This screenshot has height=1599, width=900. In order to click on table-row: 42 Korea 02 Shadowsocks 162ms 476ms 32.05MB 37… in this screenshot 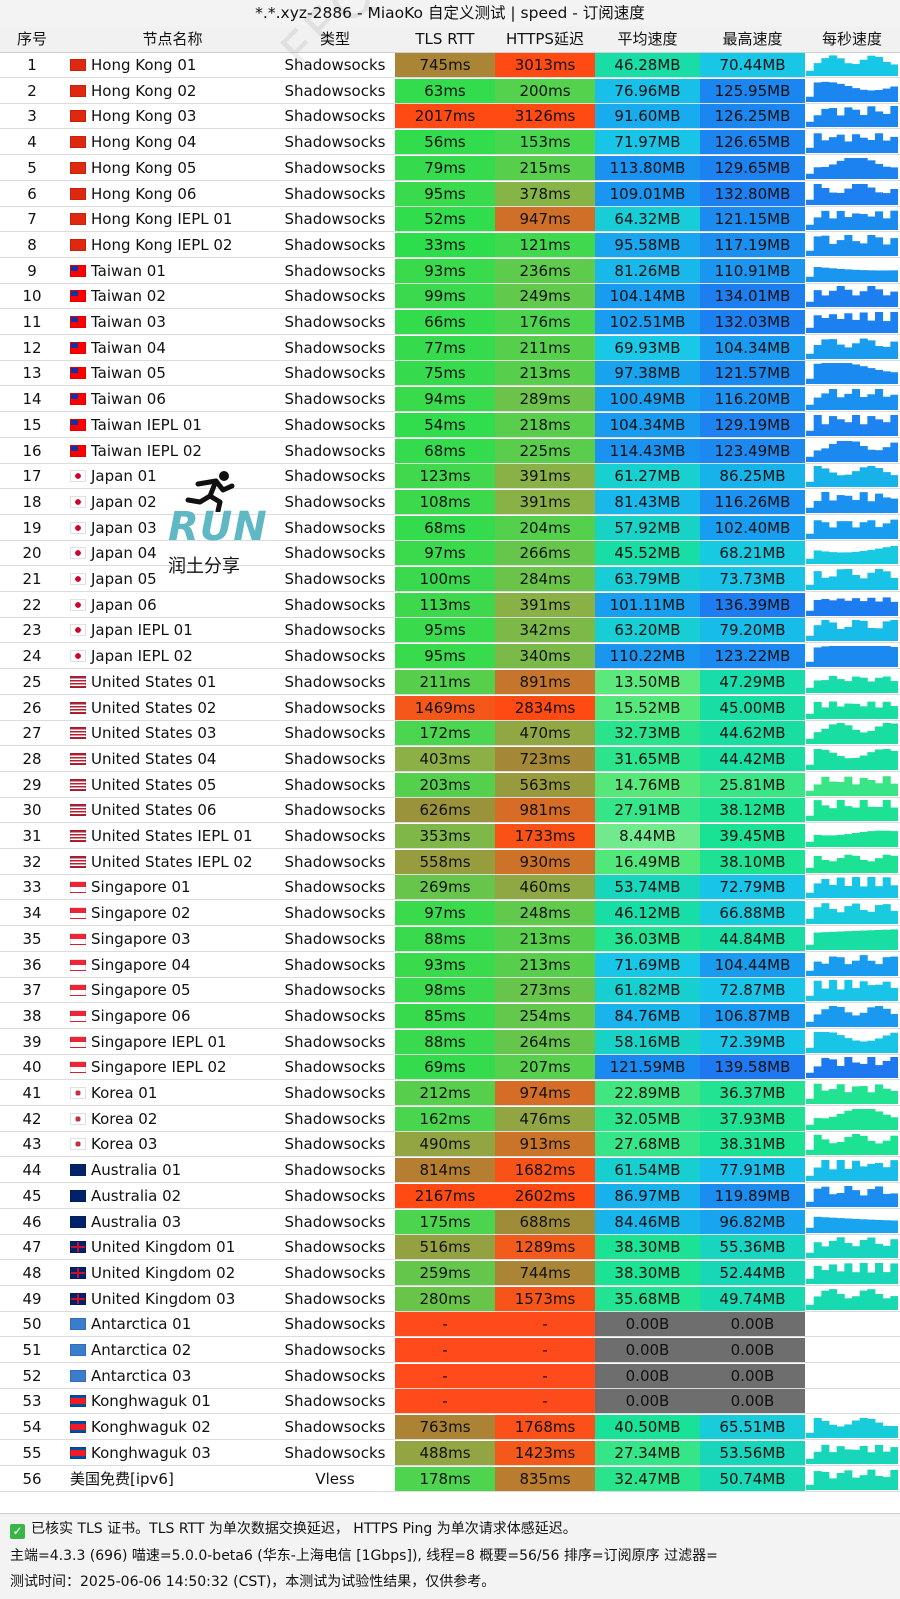, I will do `click(450, 1119)`.